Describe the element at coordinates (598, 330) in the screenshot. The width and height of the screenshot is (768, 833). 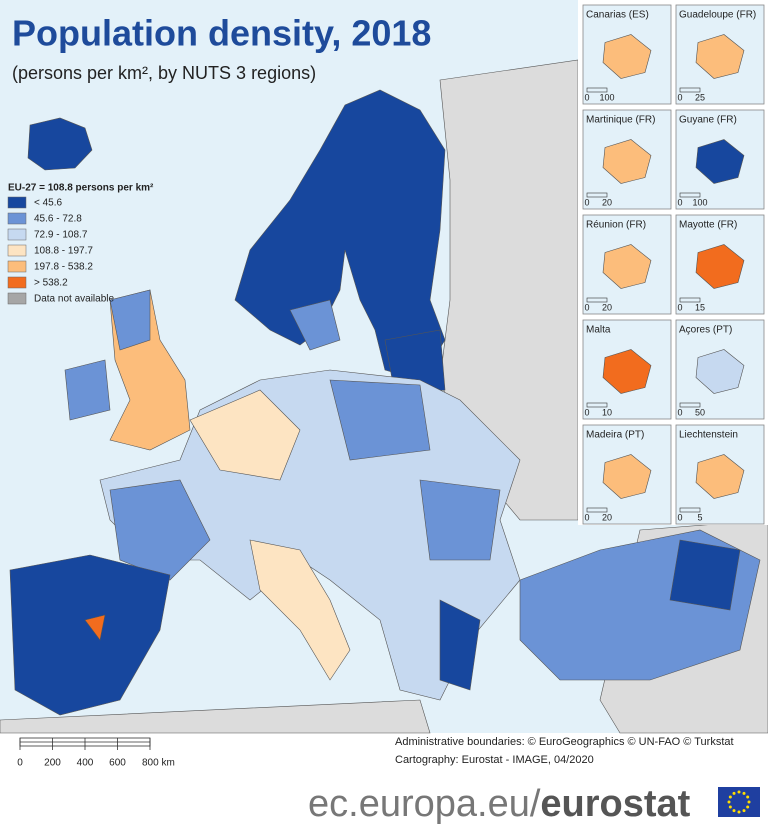
I see `inset-name: Malta` at that location.